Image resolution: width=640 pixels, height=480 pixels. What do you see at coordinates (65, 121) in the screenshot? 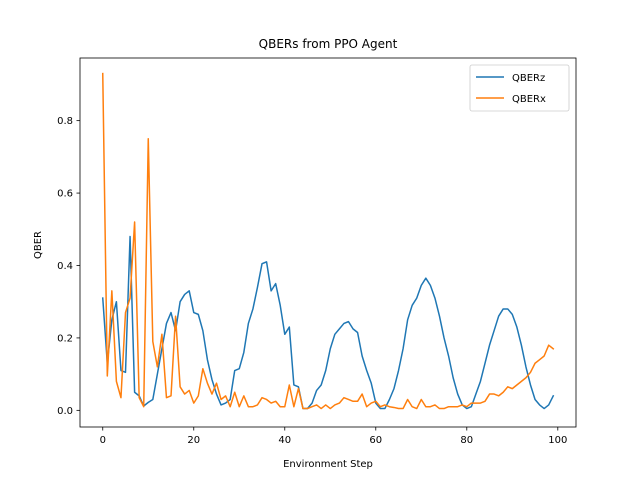
I see `y-tick-label: 0.8` at bounding box center [65, 121].